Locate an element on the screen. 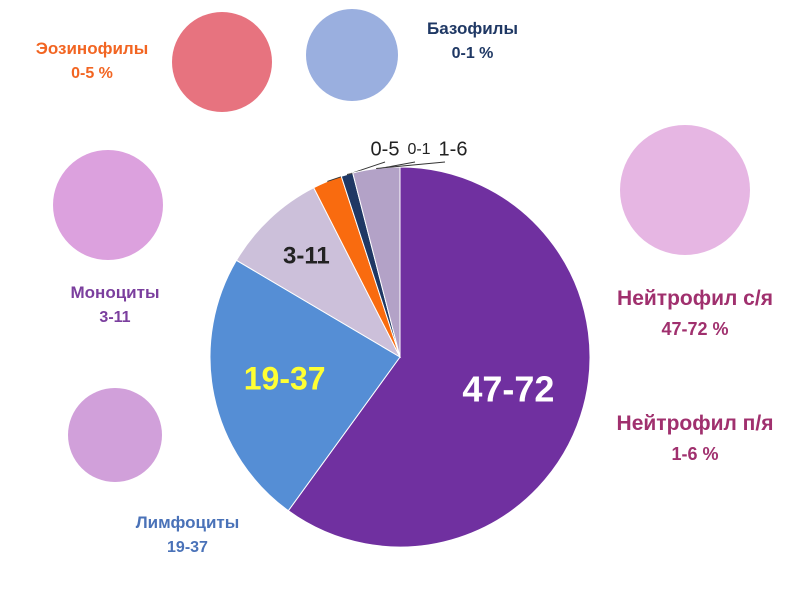  annotation-range: 0-5 % is located at coordinates (92, 73).